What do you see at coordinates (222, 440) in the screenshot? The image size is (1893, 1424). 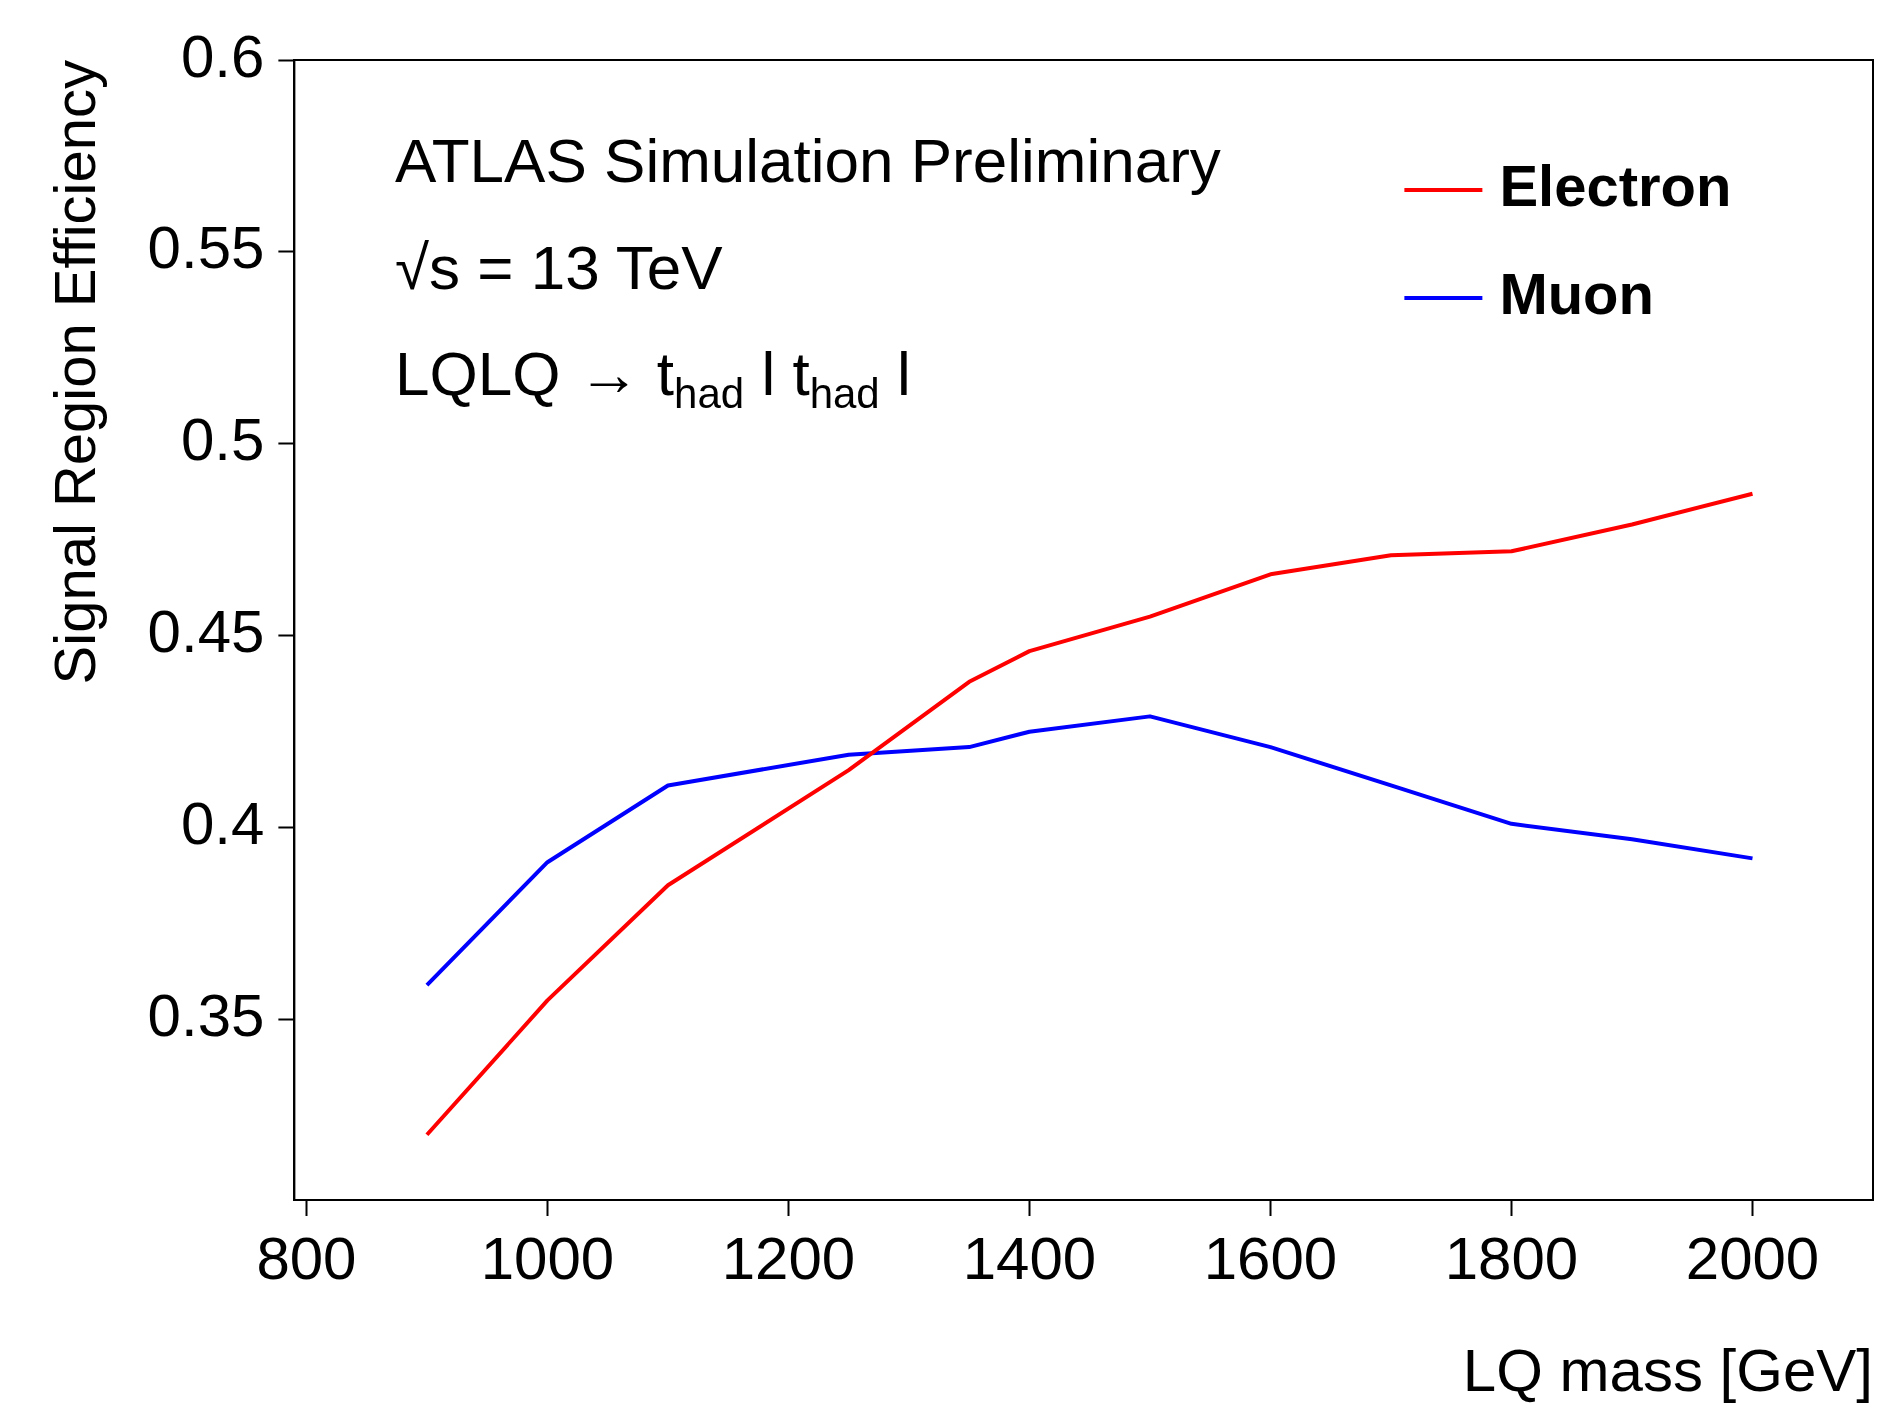 I see `y-tick-label: 0.5` at bounding box center [222, 440].